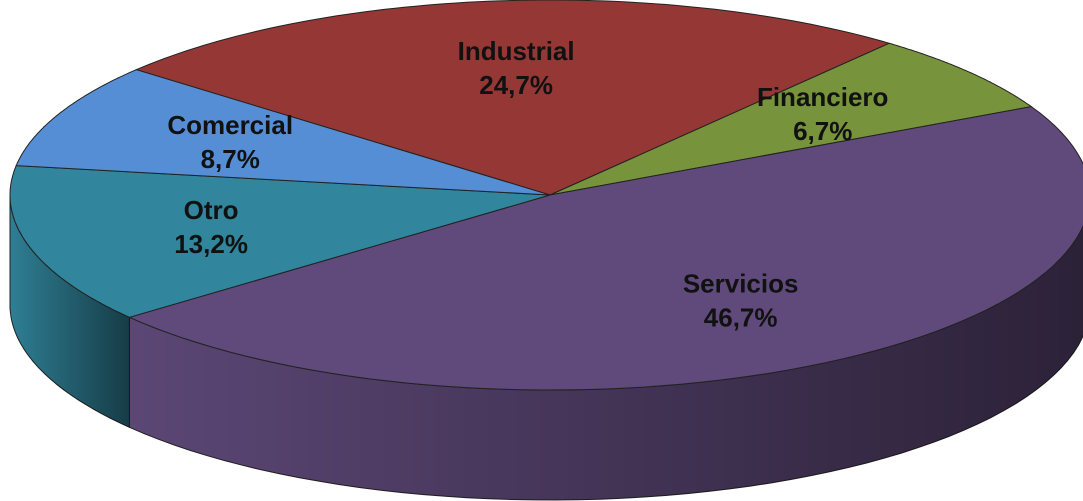  Describe the element at coordinates (230, 159) in the screenshot. I see `value-label: 8,7%` at that location.